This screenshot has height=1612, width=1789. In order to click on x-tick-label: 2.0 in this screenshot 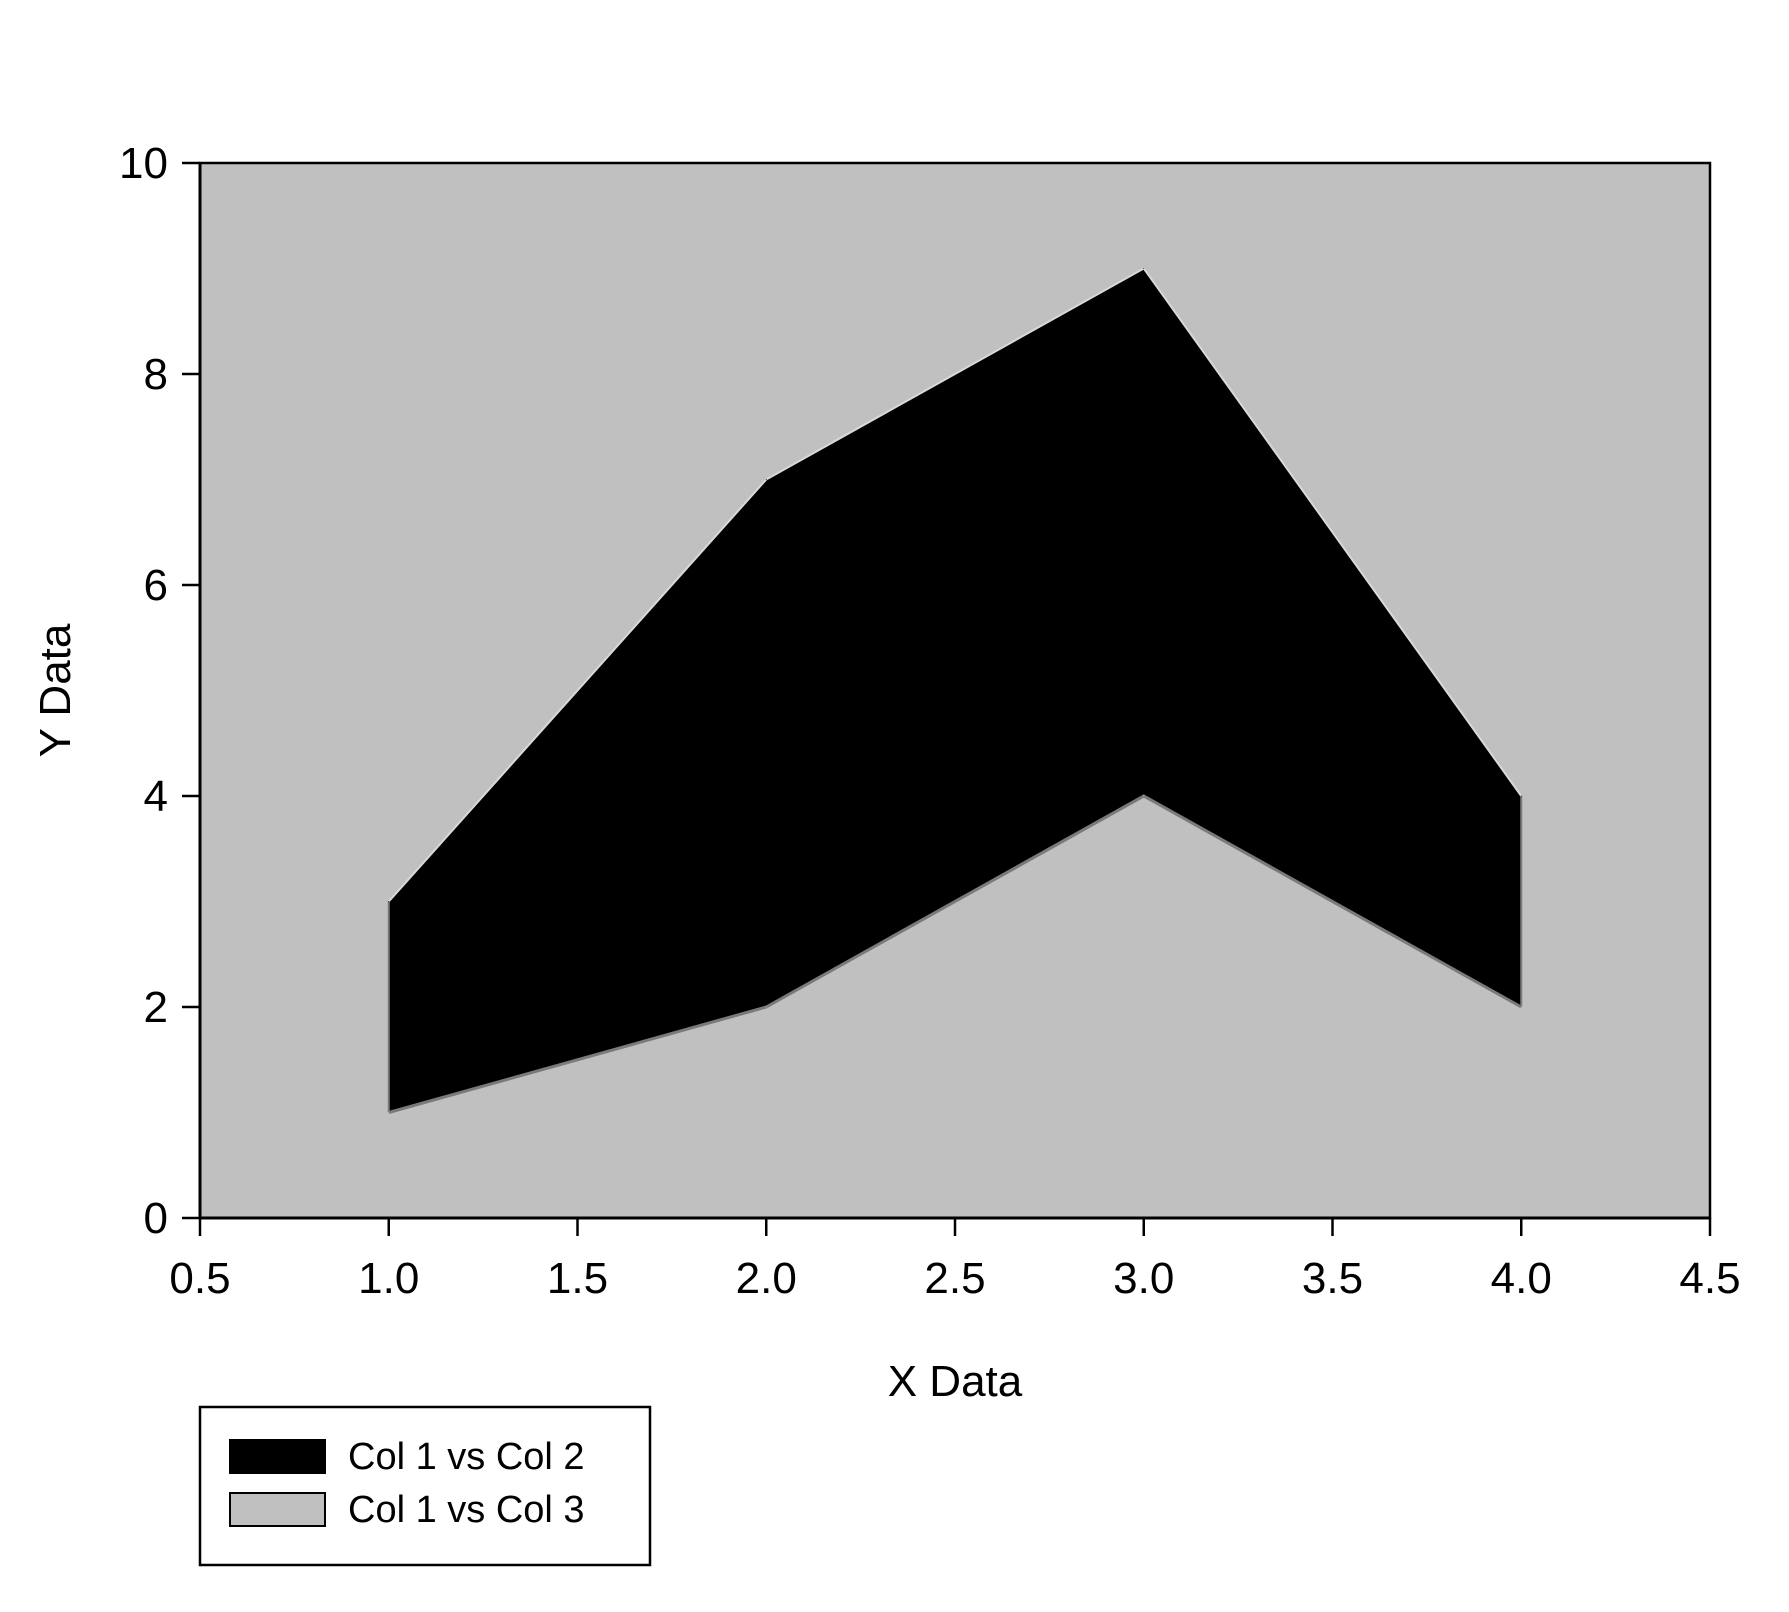, I will do `click(766, 1278)`.